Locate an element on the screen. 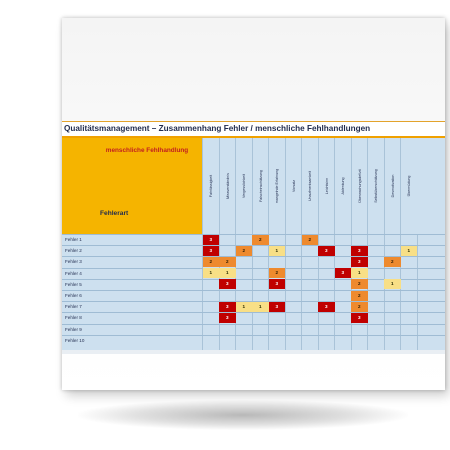 The height and width of the screenshot is (450, 450). column-header-label: Vergesslichkeit is located at coordinates (244, 186).